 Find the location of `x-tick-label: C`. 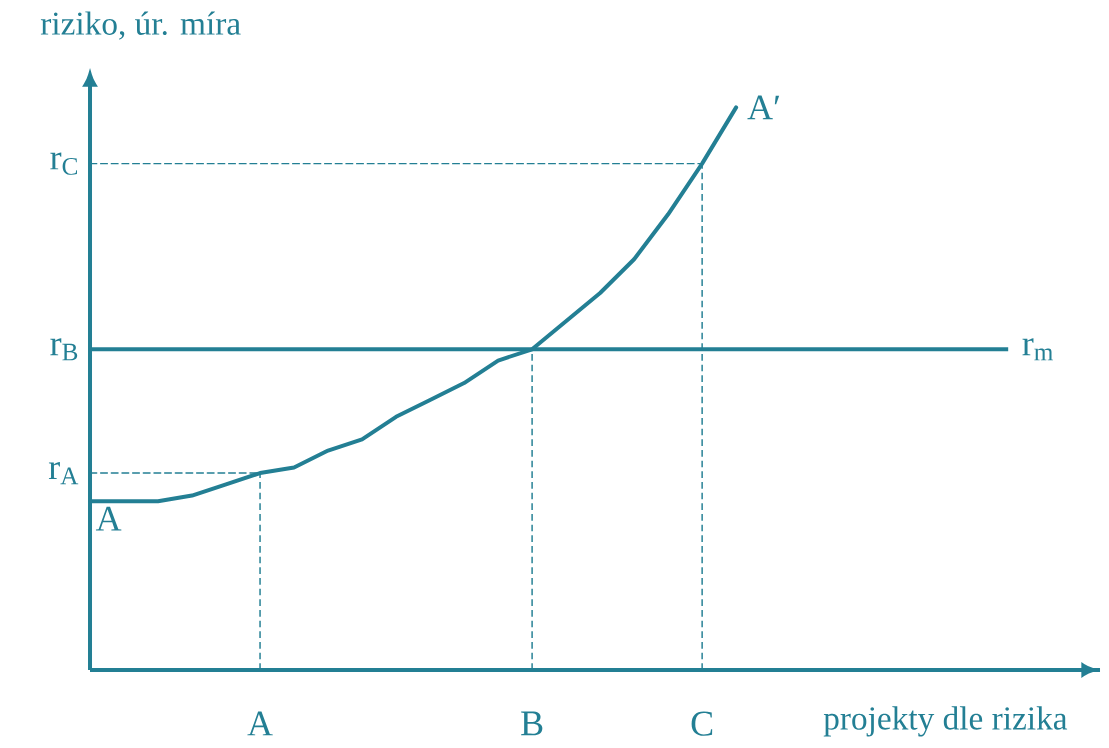

x-tick-label: C is located at coordinates (702, 723).